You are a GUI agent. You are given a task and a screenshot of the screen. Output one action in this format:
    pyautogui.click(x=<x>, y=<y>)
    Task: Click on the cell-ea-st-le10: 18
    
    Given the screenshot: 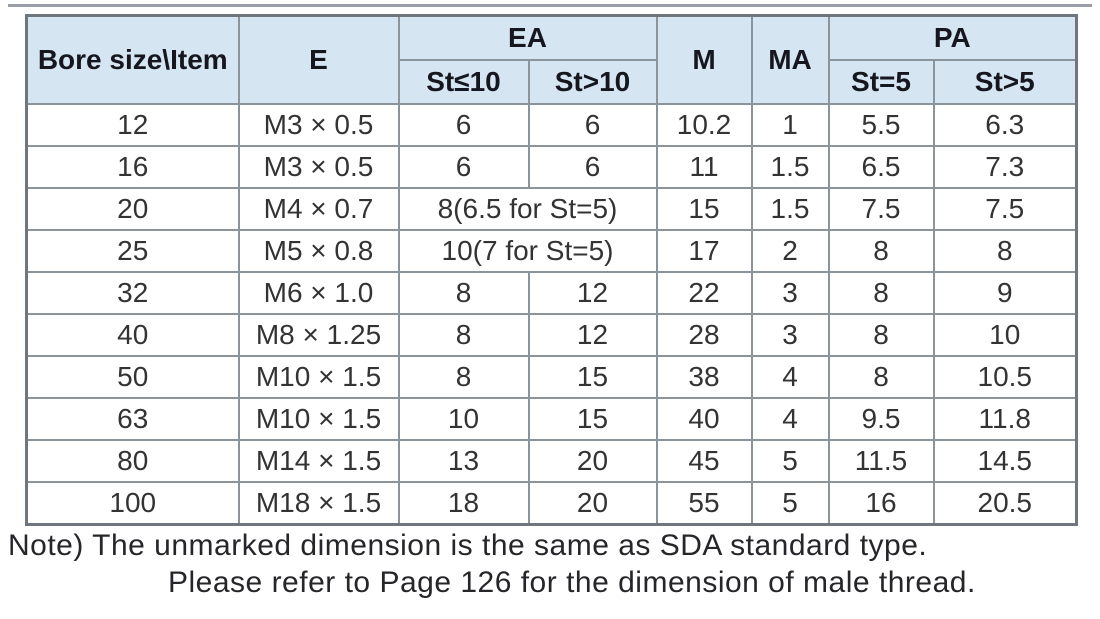 What is the action you would take?
    pyautogui.click(x=463, y=503)
    